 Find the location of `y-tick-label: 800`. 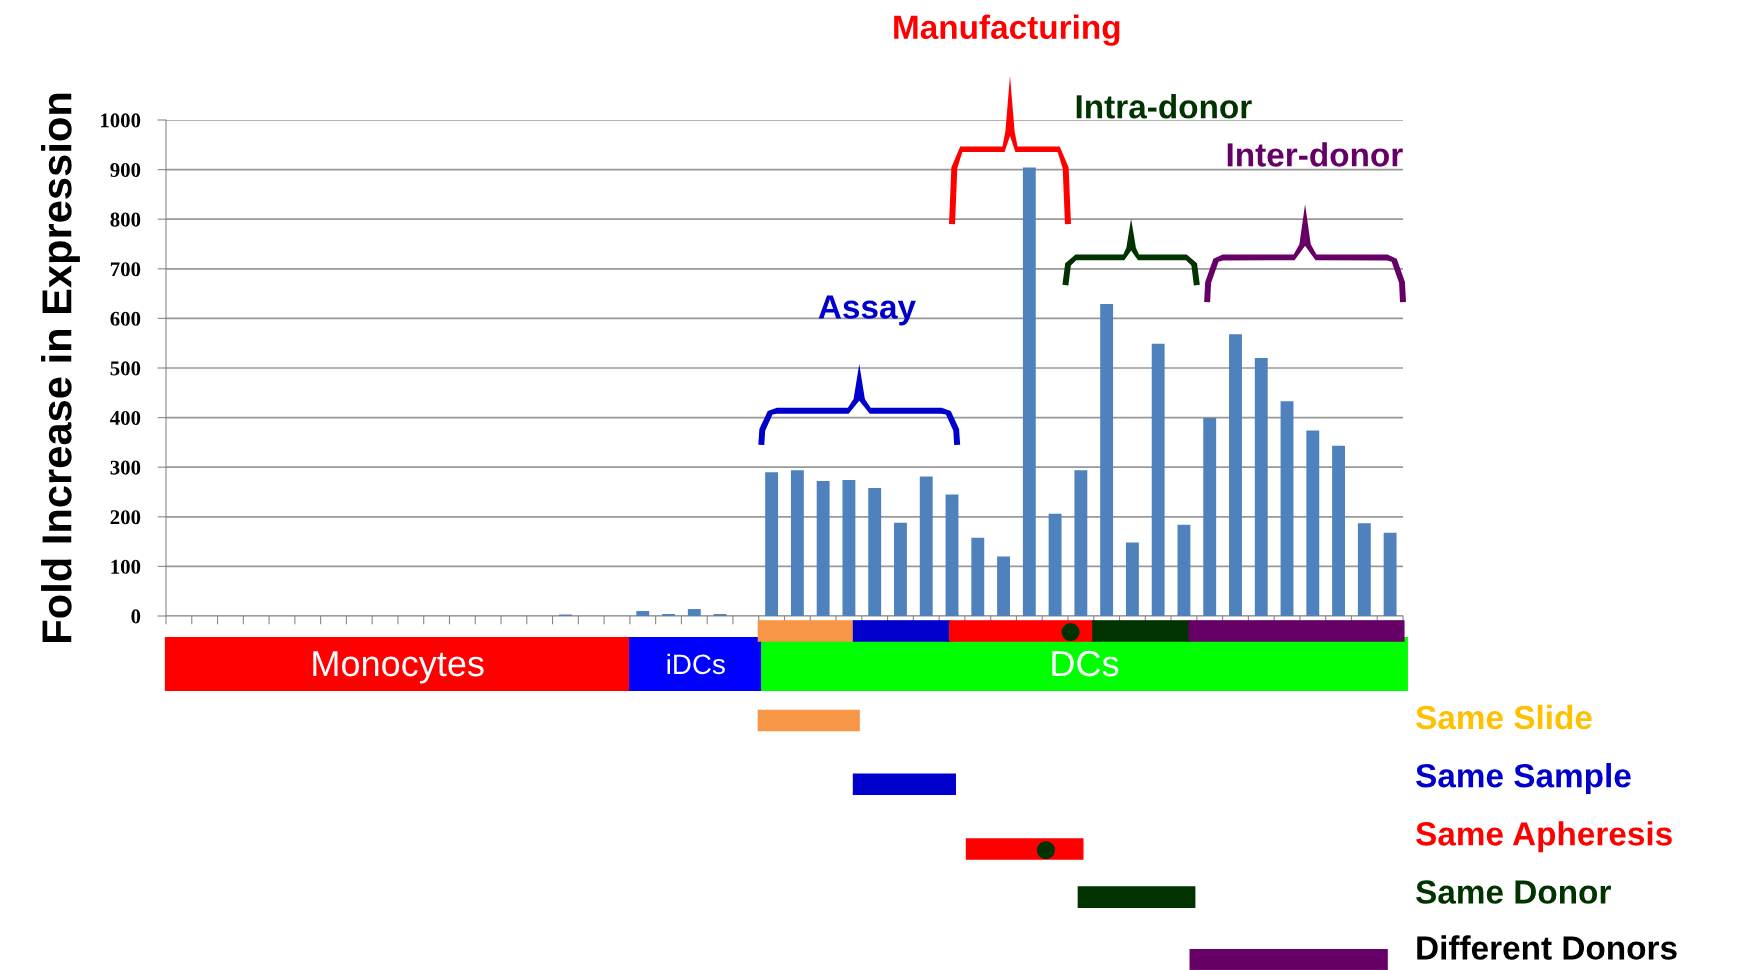

y-tick-label: 800 is located at coordinates (125, 219).